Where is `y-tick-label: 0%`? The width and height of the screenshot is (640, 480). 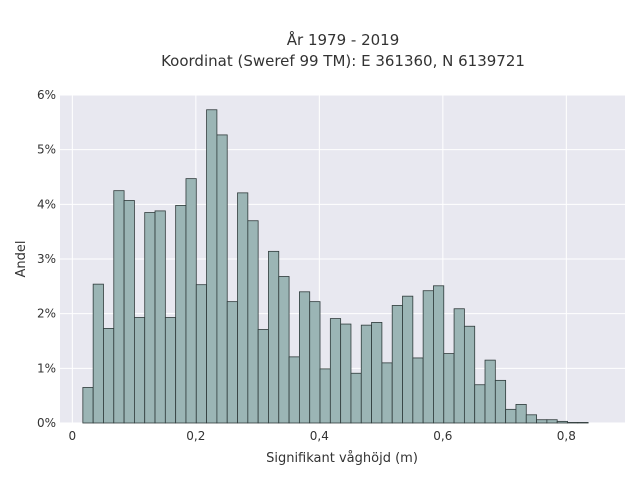
y-tick-label: 0% is located at coordinates (46, 423).